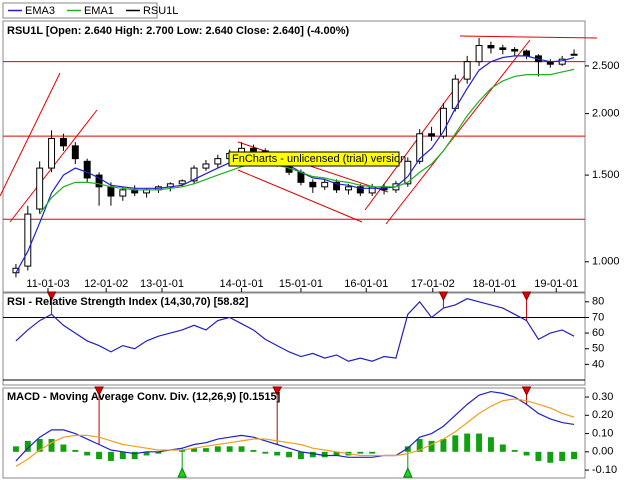  I want to click on legend-label: EMA3, so click(40, 11).